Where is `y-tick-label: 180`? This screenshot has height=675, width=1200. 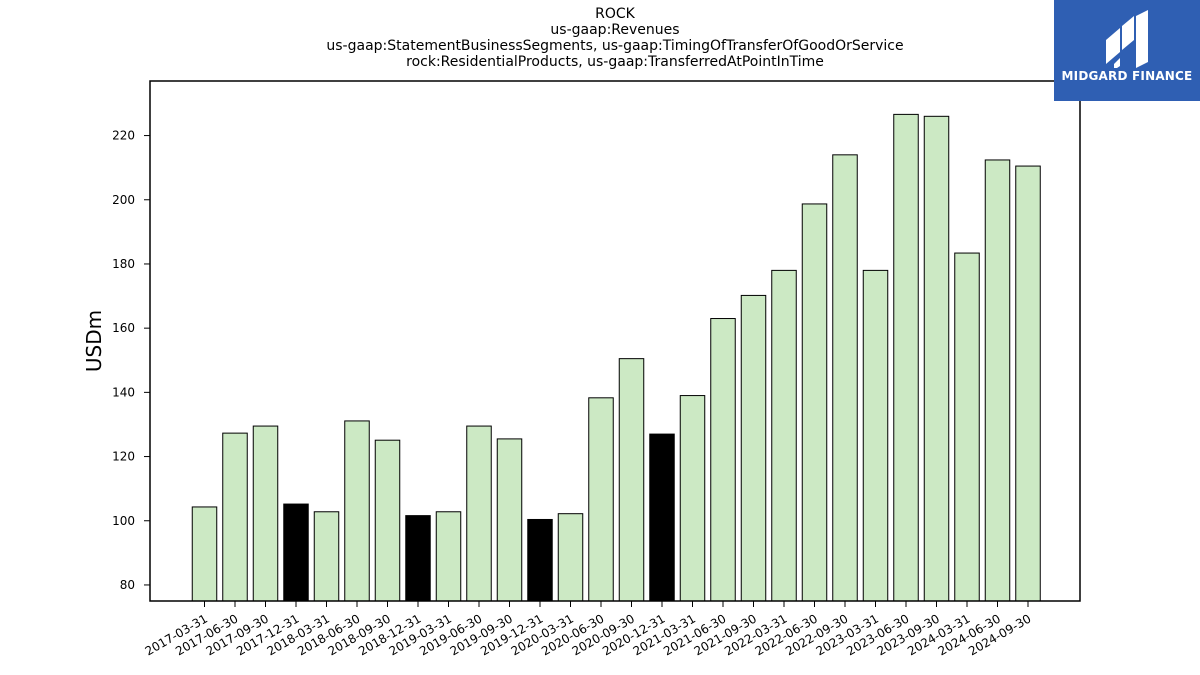
y-tick-label: 180 is located at coordinates (123, 264).